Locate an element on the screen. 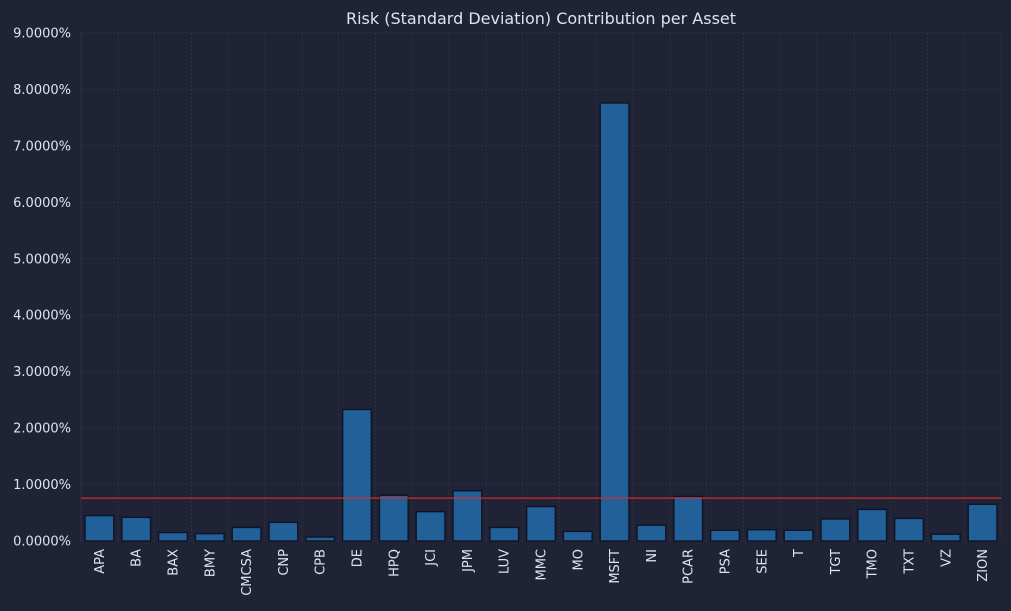 This screenshot has width=1011, height=611. x-tick-label: BA is located at coordinates (137, 558).